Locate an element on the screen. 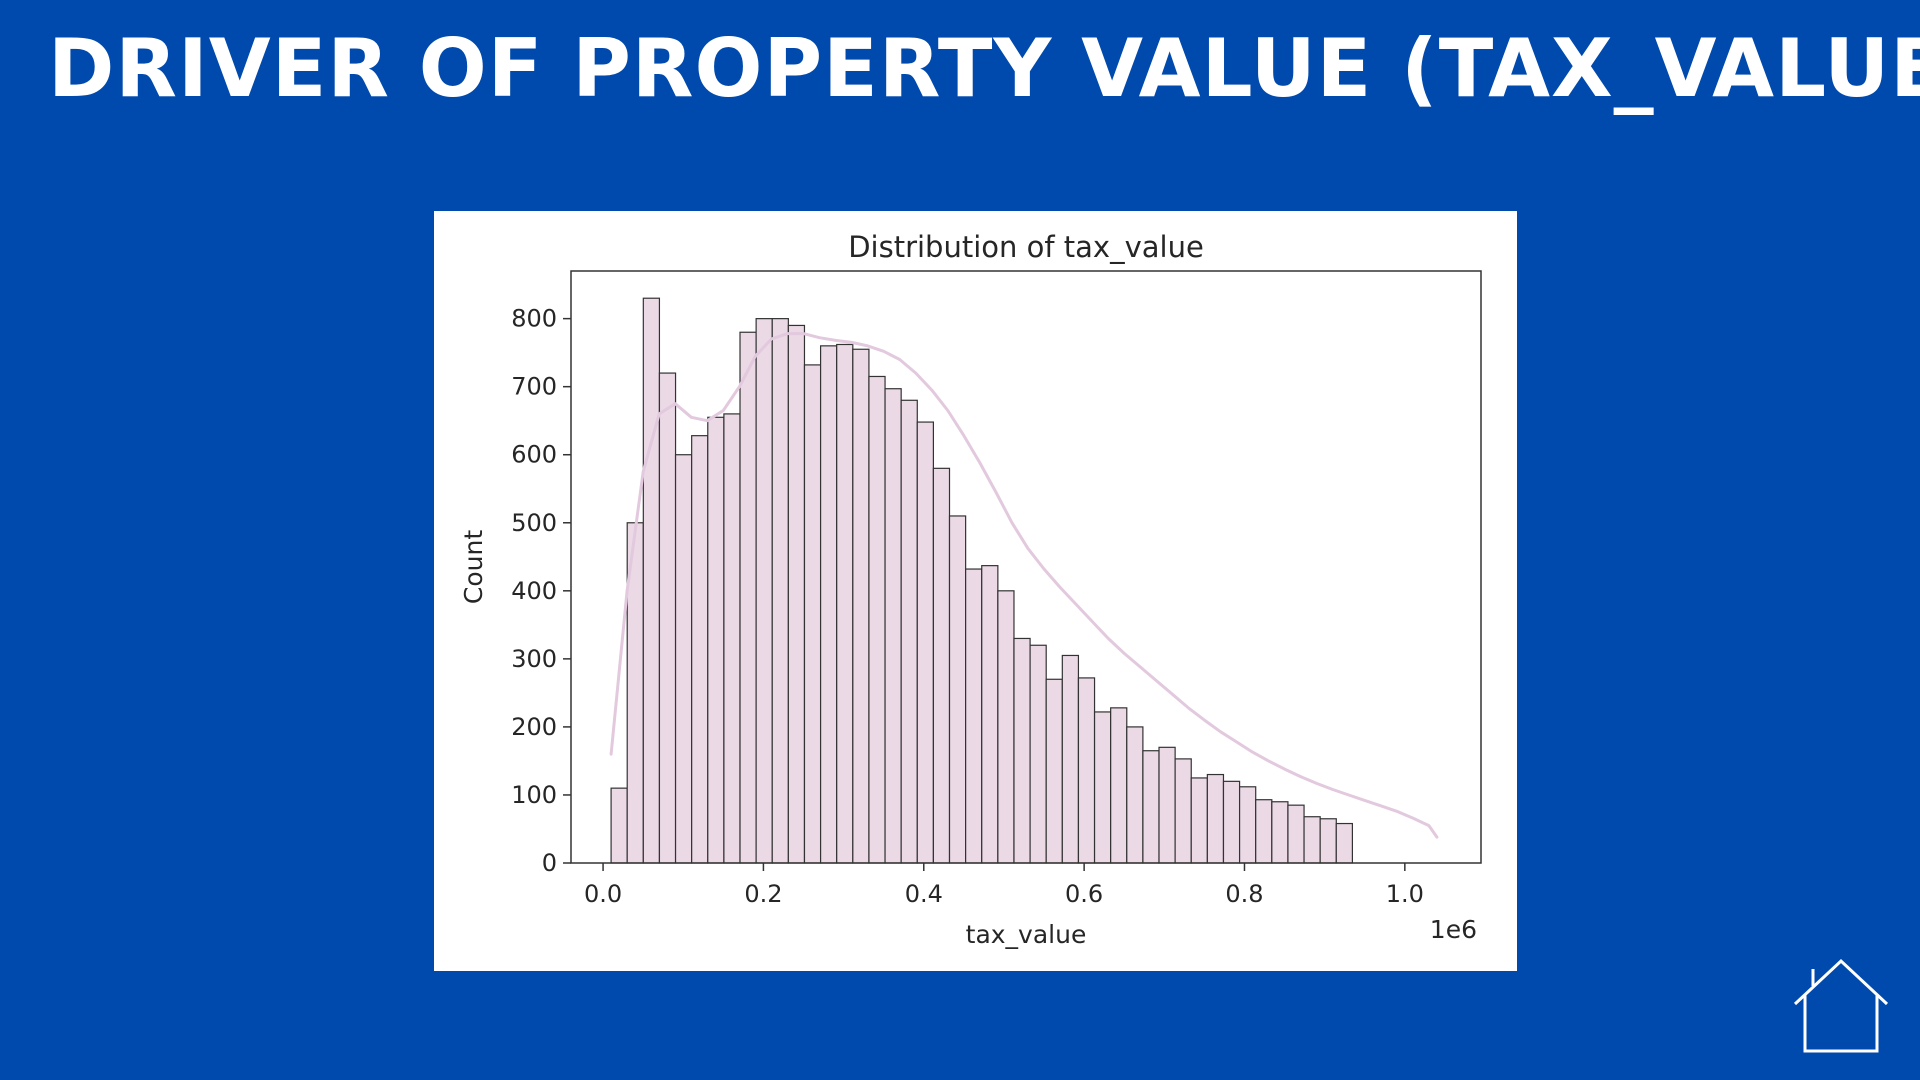 The height and width of the screenshot is (1080, 1920). x-tick-label: 1.0 is located at coordinates (1405, 894).